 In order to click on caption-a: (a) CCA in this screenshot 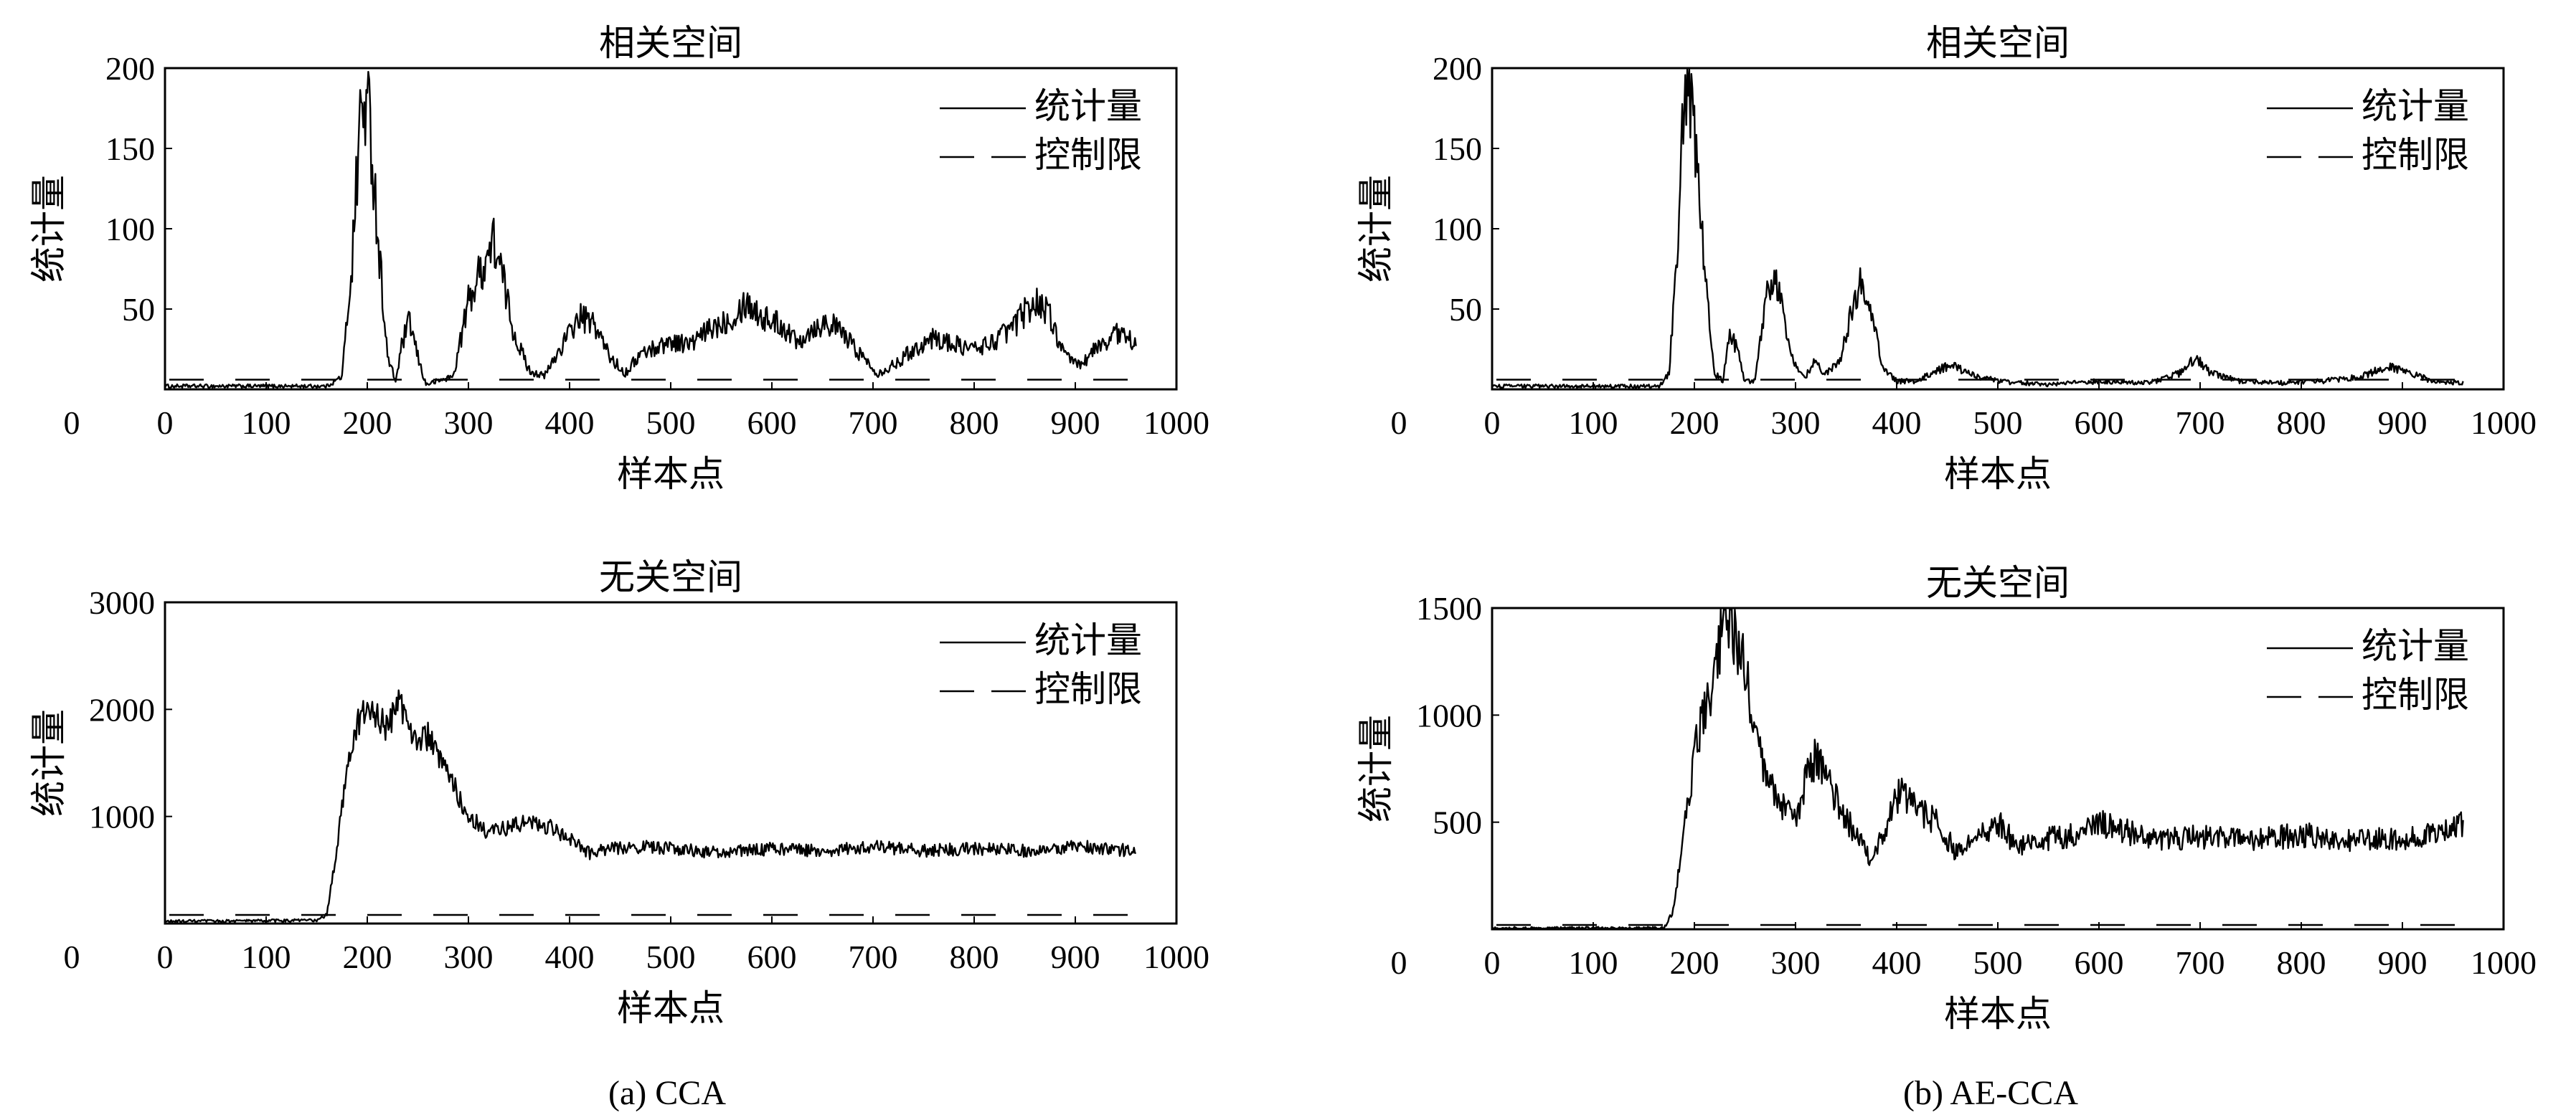, I will do `click(667, 1093)`.